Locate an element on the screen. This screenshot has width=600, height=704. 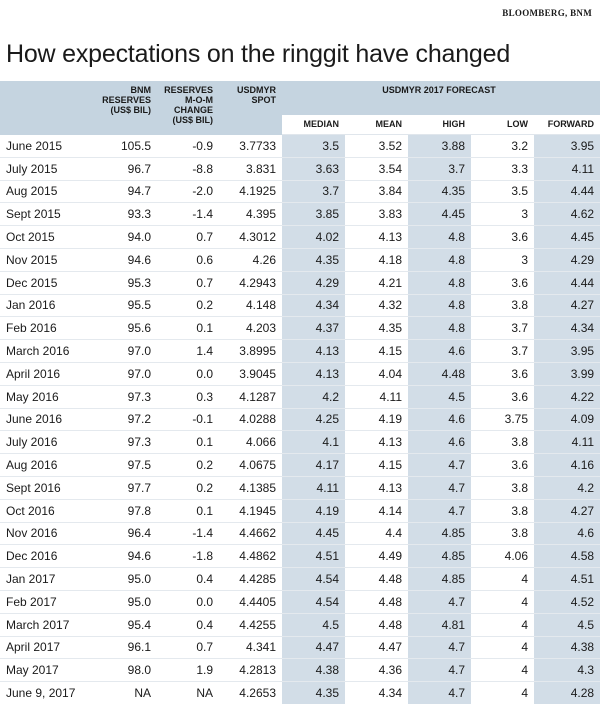
table-row: Sept 2016 97.7 0.2 4.1385 4.11 4.13 4.7 3.8 4.2 is located at coordinates (300, 488).